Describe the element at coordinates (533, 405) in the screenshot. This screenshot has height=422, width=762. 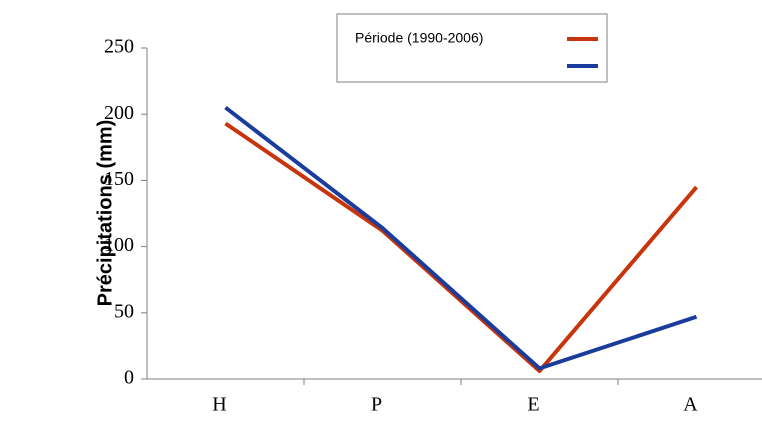
I see `x-tick-label: E` at that location.